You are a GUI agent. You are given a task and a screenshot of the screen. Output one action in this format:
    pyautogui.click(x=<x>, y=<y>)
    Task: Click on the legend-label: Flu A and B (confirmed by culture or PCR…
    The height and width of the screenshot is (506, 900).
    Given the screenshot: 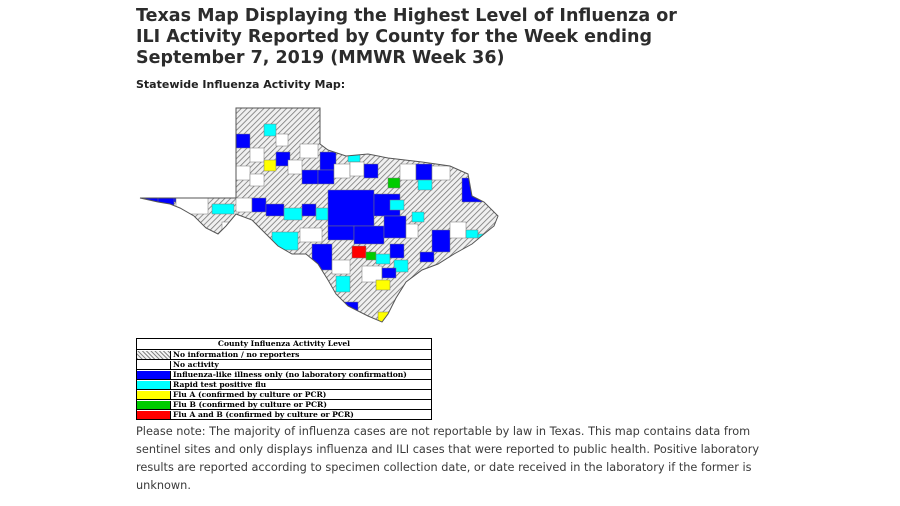 What is the action you would take?
    pyautogui.click(x=263, y=414)
    